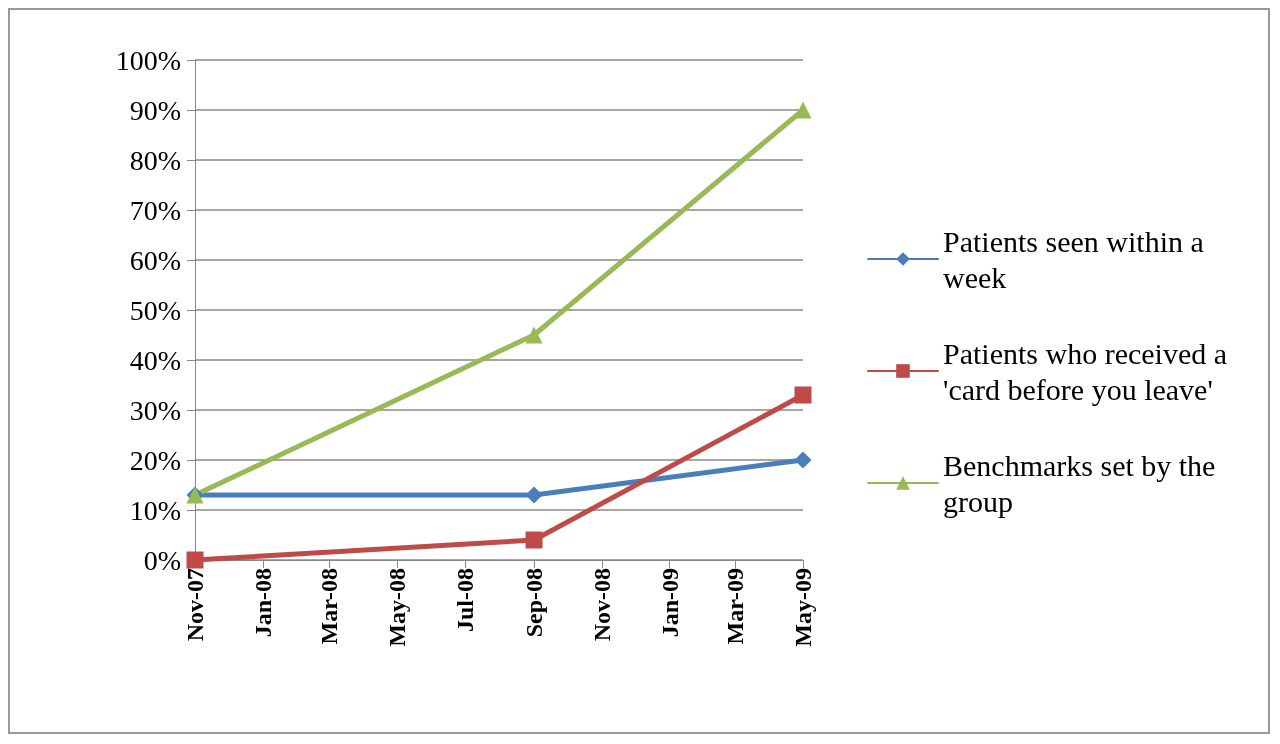 This screenshot has width=1280, height=744. I want to click on y-tick-label: 40%, so click(155, 360).